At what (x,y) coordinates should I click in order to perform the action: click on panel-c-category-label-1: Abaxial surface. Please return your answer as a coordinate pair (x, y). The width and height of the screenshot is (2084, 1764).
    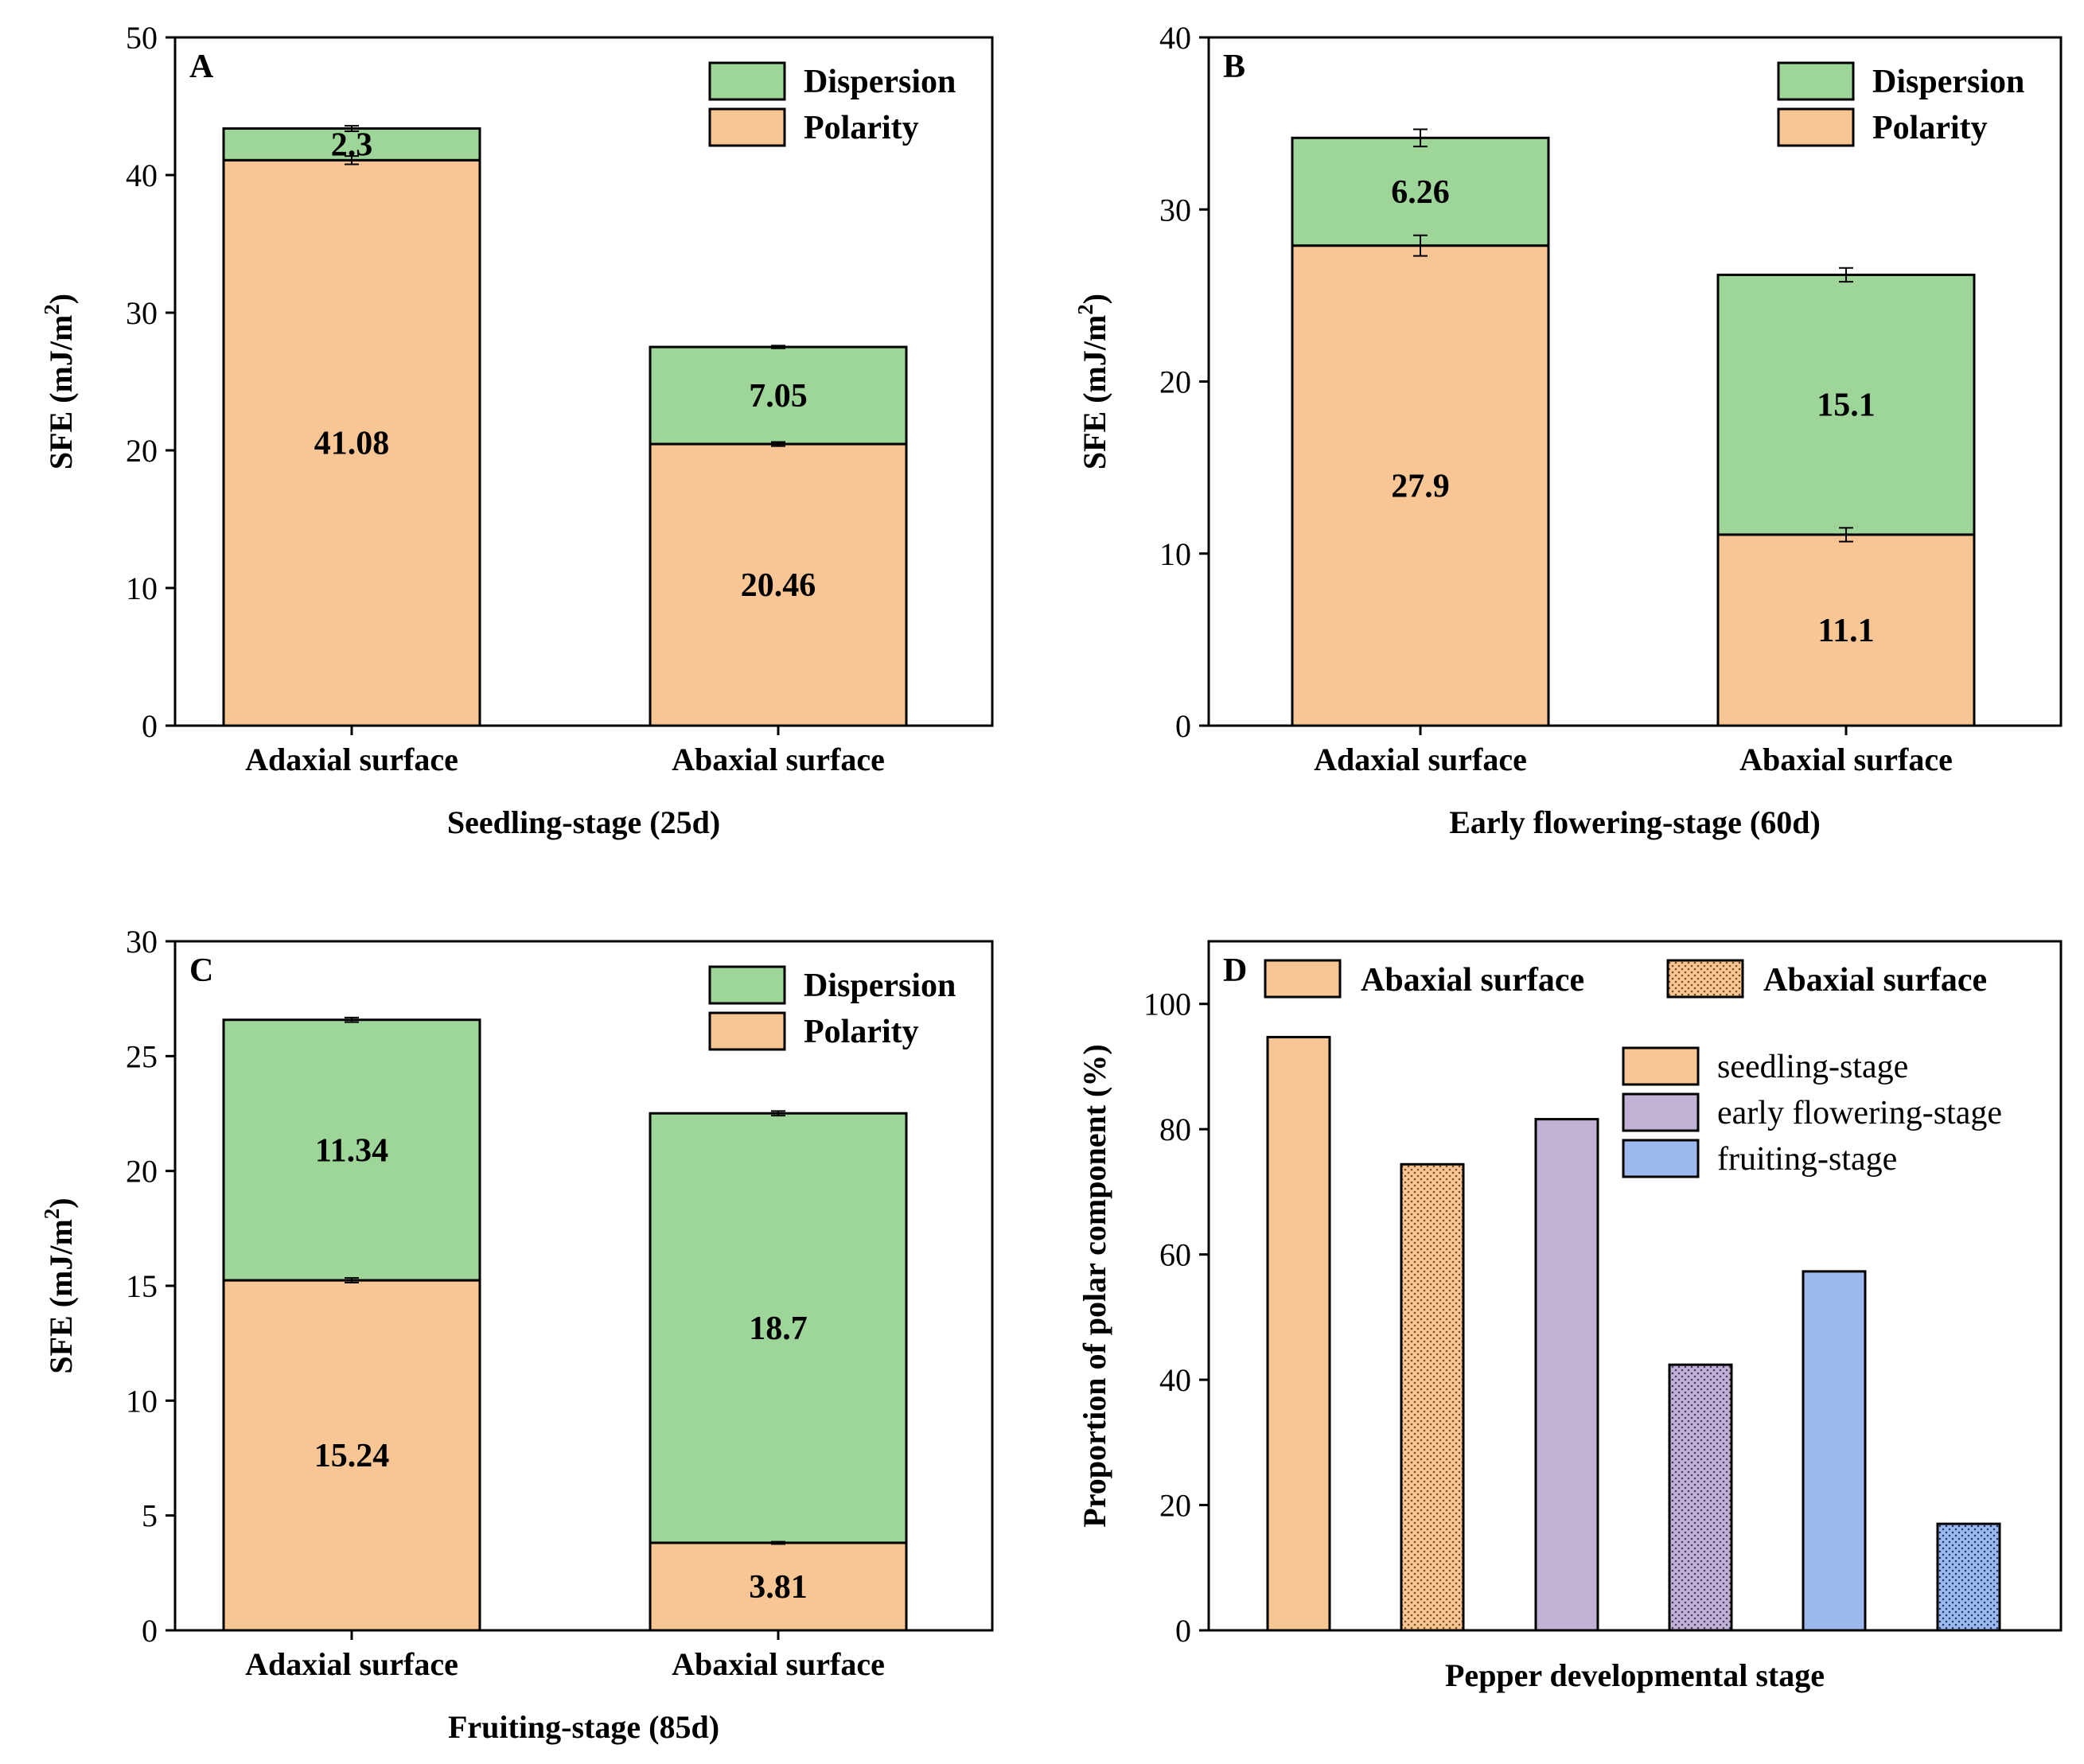
    Looking at the image, I should click on (778, 1664).